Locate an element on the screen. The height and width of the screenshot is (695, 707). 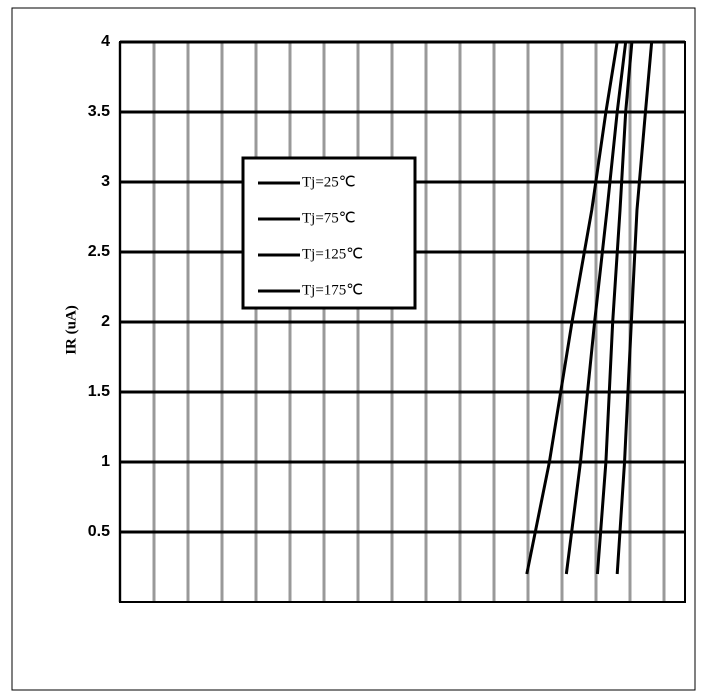
y-tick-label: 1.5 is located at coordinates (99, 391).